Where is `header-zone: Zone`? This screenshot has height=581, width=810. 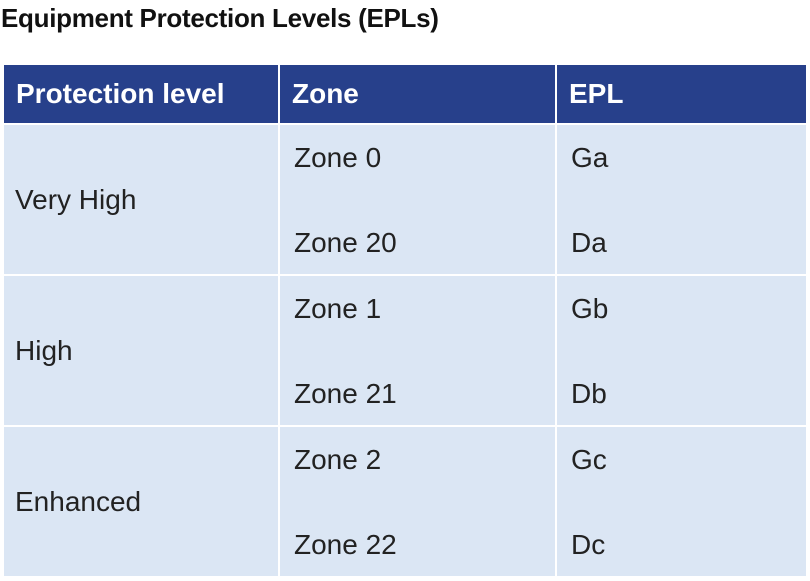
header-zone: Zone is located at coordinates (416, 94).